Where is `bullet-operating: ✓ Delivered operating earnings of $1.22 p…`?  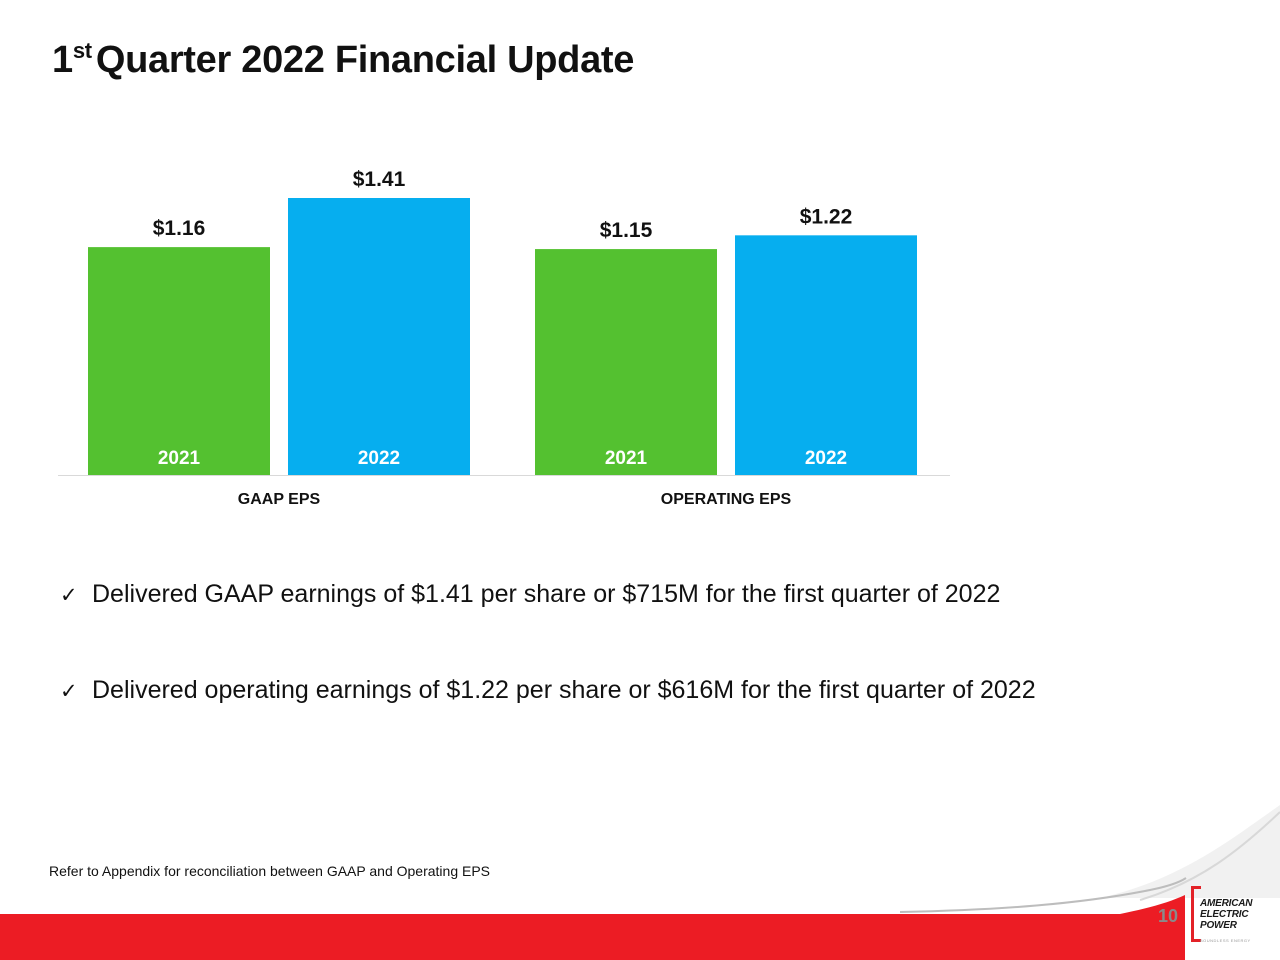
bullet-operating: ✓ Delivered operating earnings of $1.22 p… is located at coordinates (548, 724).